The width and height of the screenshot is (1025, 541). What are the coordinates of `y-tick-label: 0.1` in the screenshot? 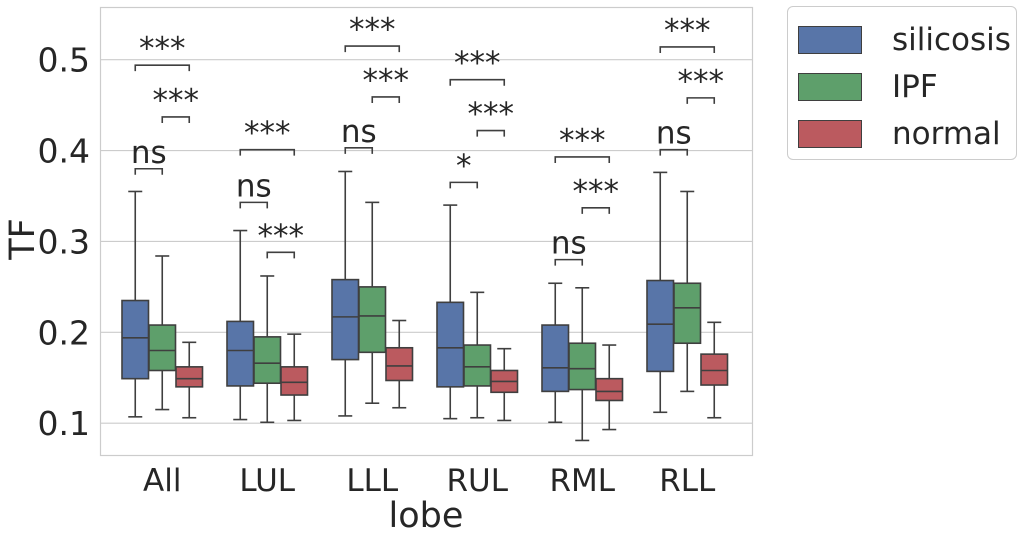 It's located at (64, 423).